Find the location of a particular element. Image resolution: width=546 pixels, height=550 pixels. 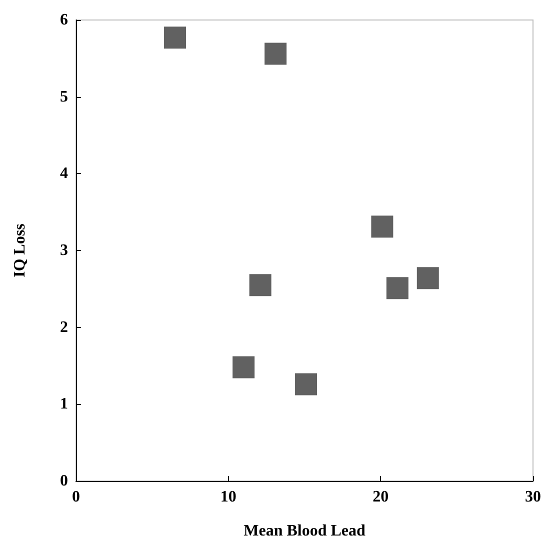

x-tick-label: 10 is located at coordinates (228, 497).